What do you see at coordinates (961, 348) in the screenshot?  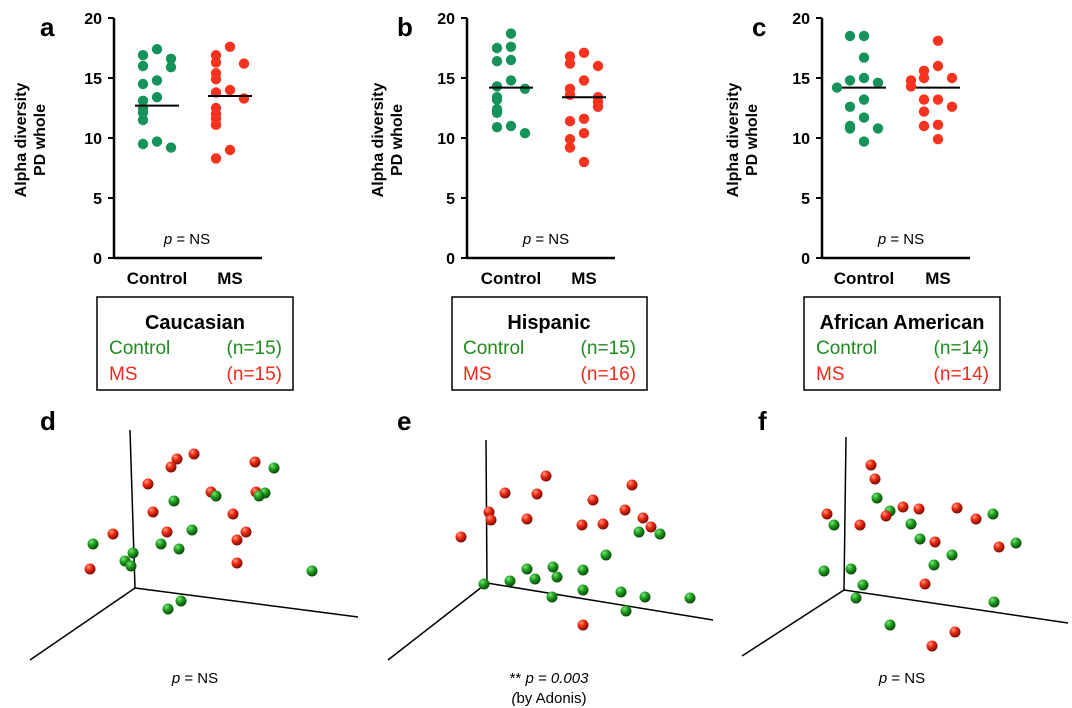 I see `legend-control-n-c: (n=14)` at bounding box center [961, 348].